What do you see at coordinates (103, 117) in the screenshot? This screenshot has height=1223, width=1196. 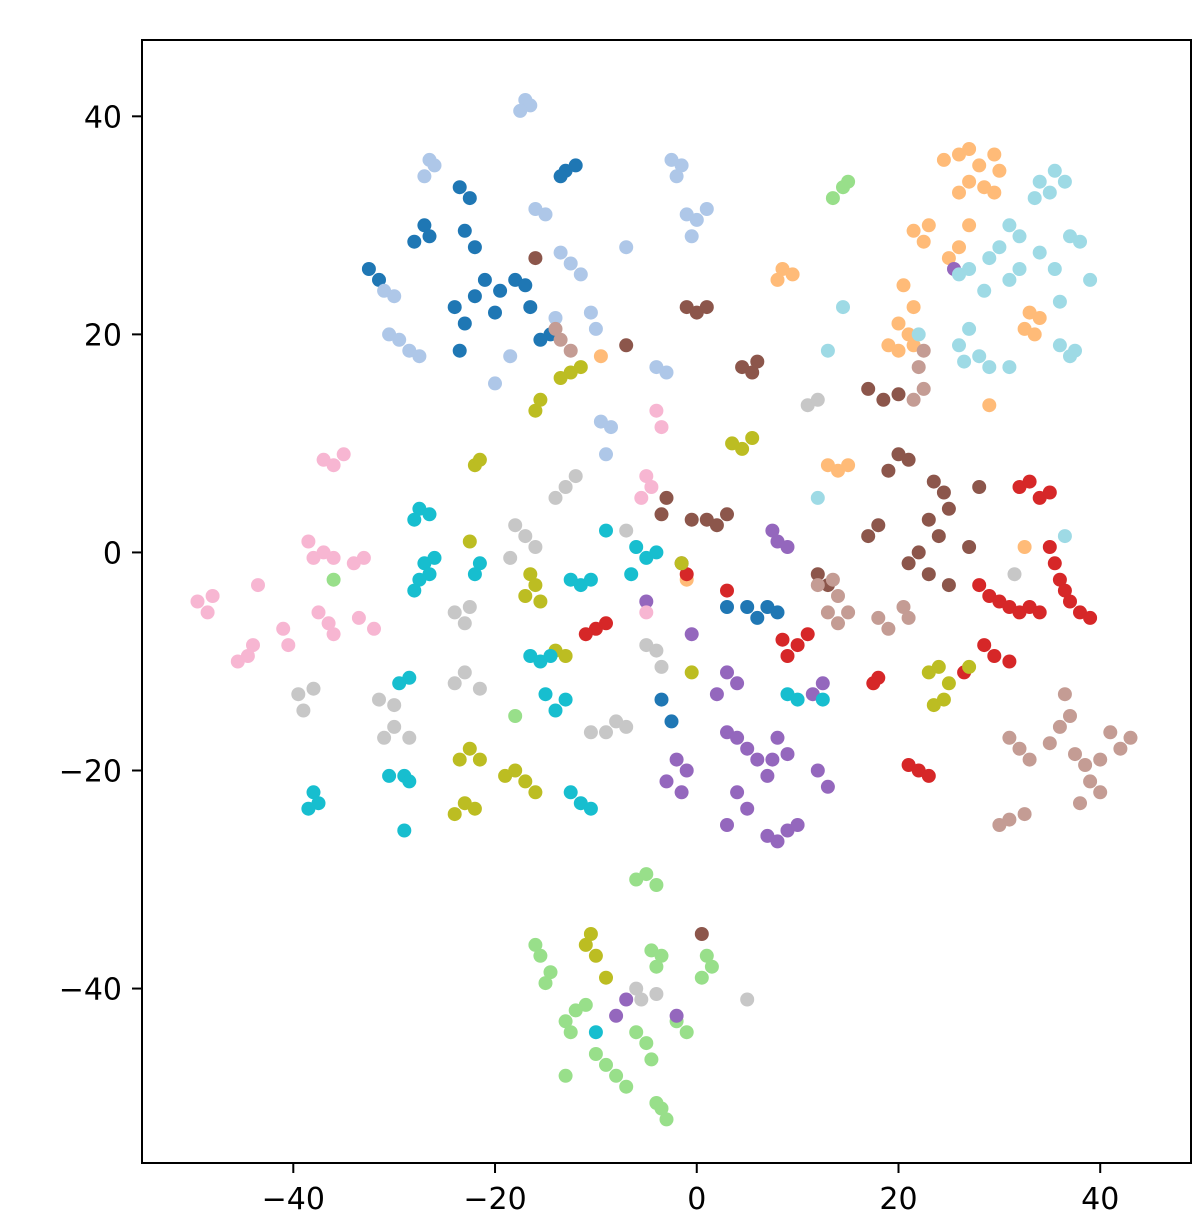 I see `y-tick-label: 40` at bounding box center [103, 117].